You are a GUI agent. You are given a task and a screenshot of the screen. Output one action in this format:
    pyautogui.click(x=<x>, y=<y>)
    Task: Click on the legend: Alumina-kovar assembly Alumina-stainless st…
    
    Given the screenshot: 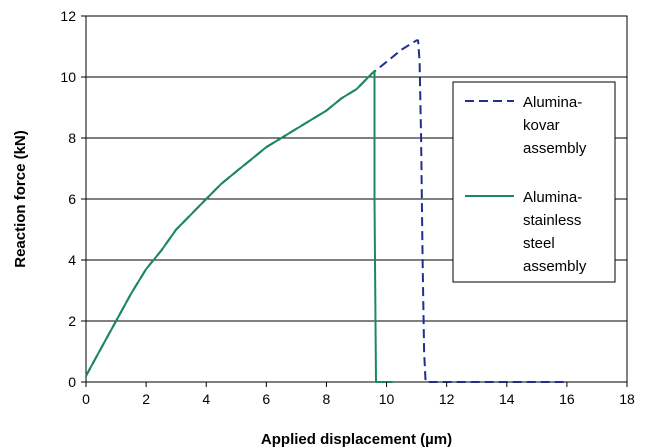 What is the action you would take?
    pyautogui.click(x=534, y=182)
    